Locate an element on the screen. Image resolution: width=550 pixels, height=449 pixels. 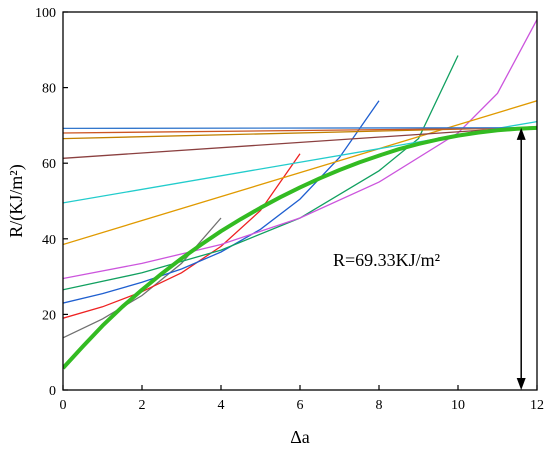
x-axis-title: Δa is located at coordinates (300, 437).